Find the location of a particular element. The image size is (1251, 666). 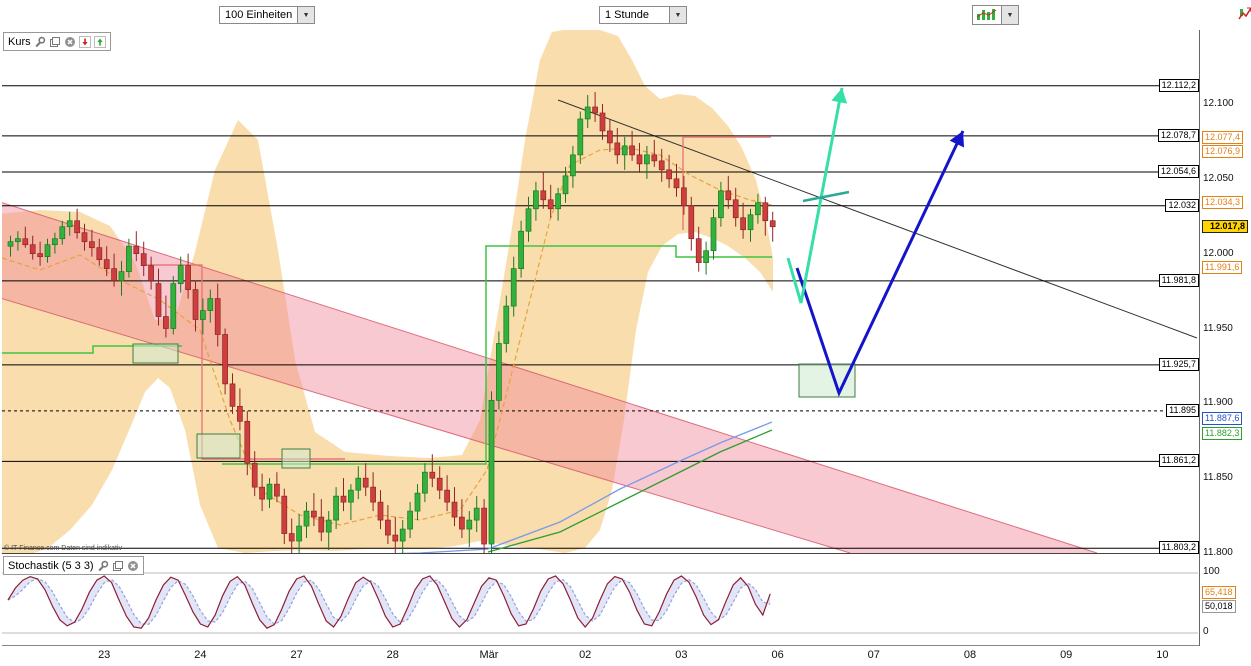

indicator-logo-icon is located at coordinates (1244, 15).